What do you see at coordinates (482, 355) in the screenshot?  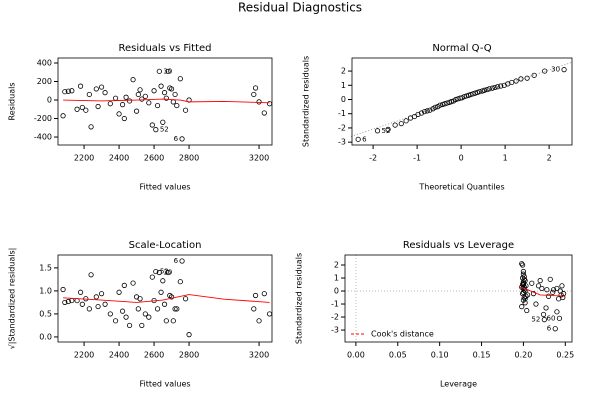 I see `x-tick-label: 0.15` at bounding box center [482, 355].